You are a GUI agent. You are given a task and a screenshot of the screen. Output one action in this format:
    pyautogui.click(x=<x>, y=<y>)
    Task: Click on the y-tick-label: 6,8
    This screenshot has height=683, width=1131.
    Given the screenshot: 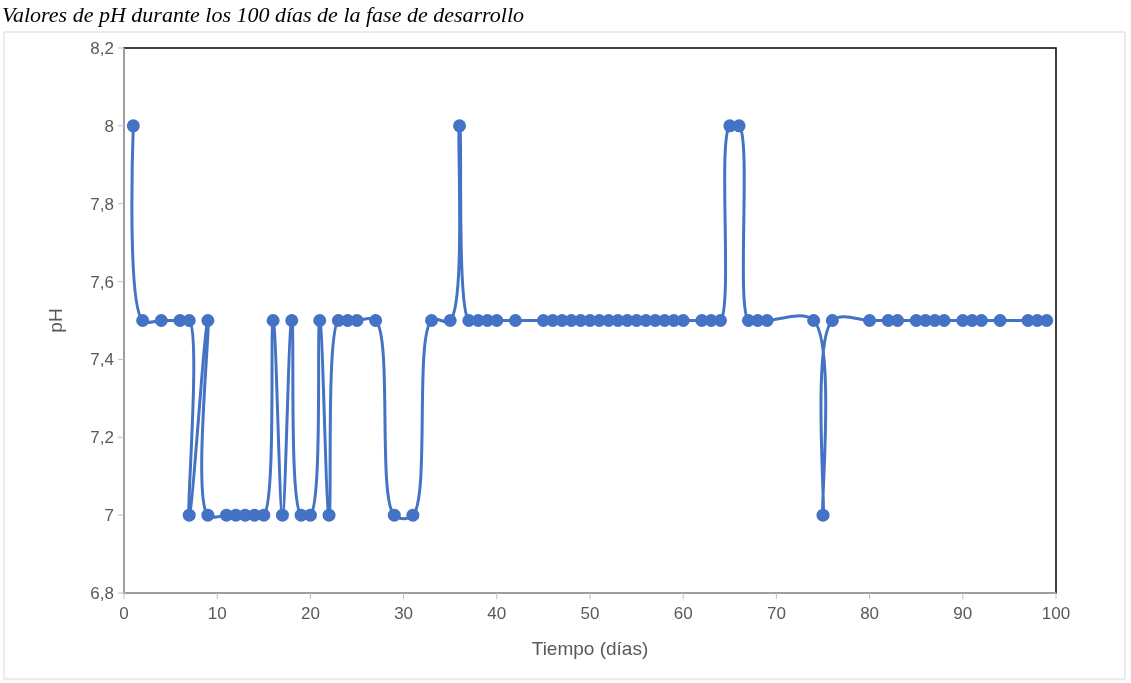 What is the action you would take?
    pyautogui.click(x=102, y=593)
    